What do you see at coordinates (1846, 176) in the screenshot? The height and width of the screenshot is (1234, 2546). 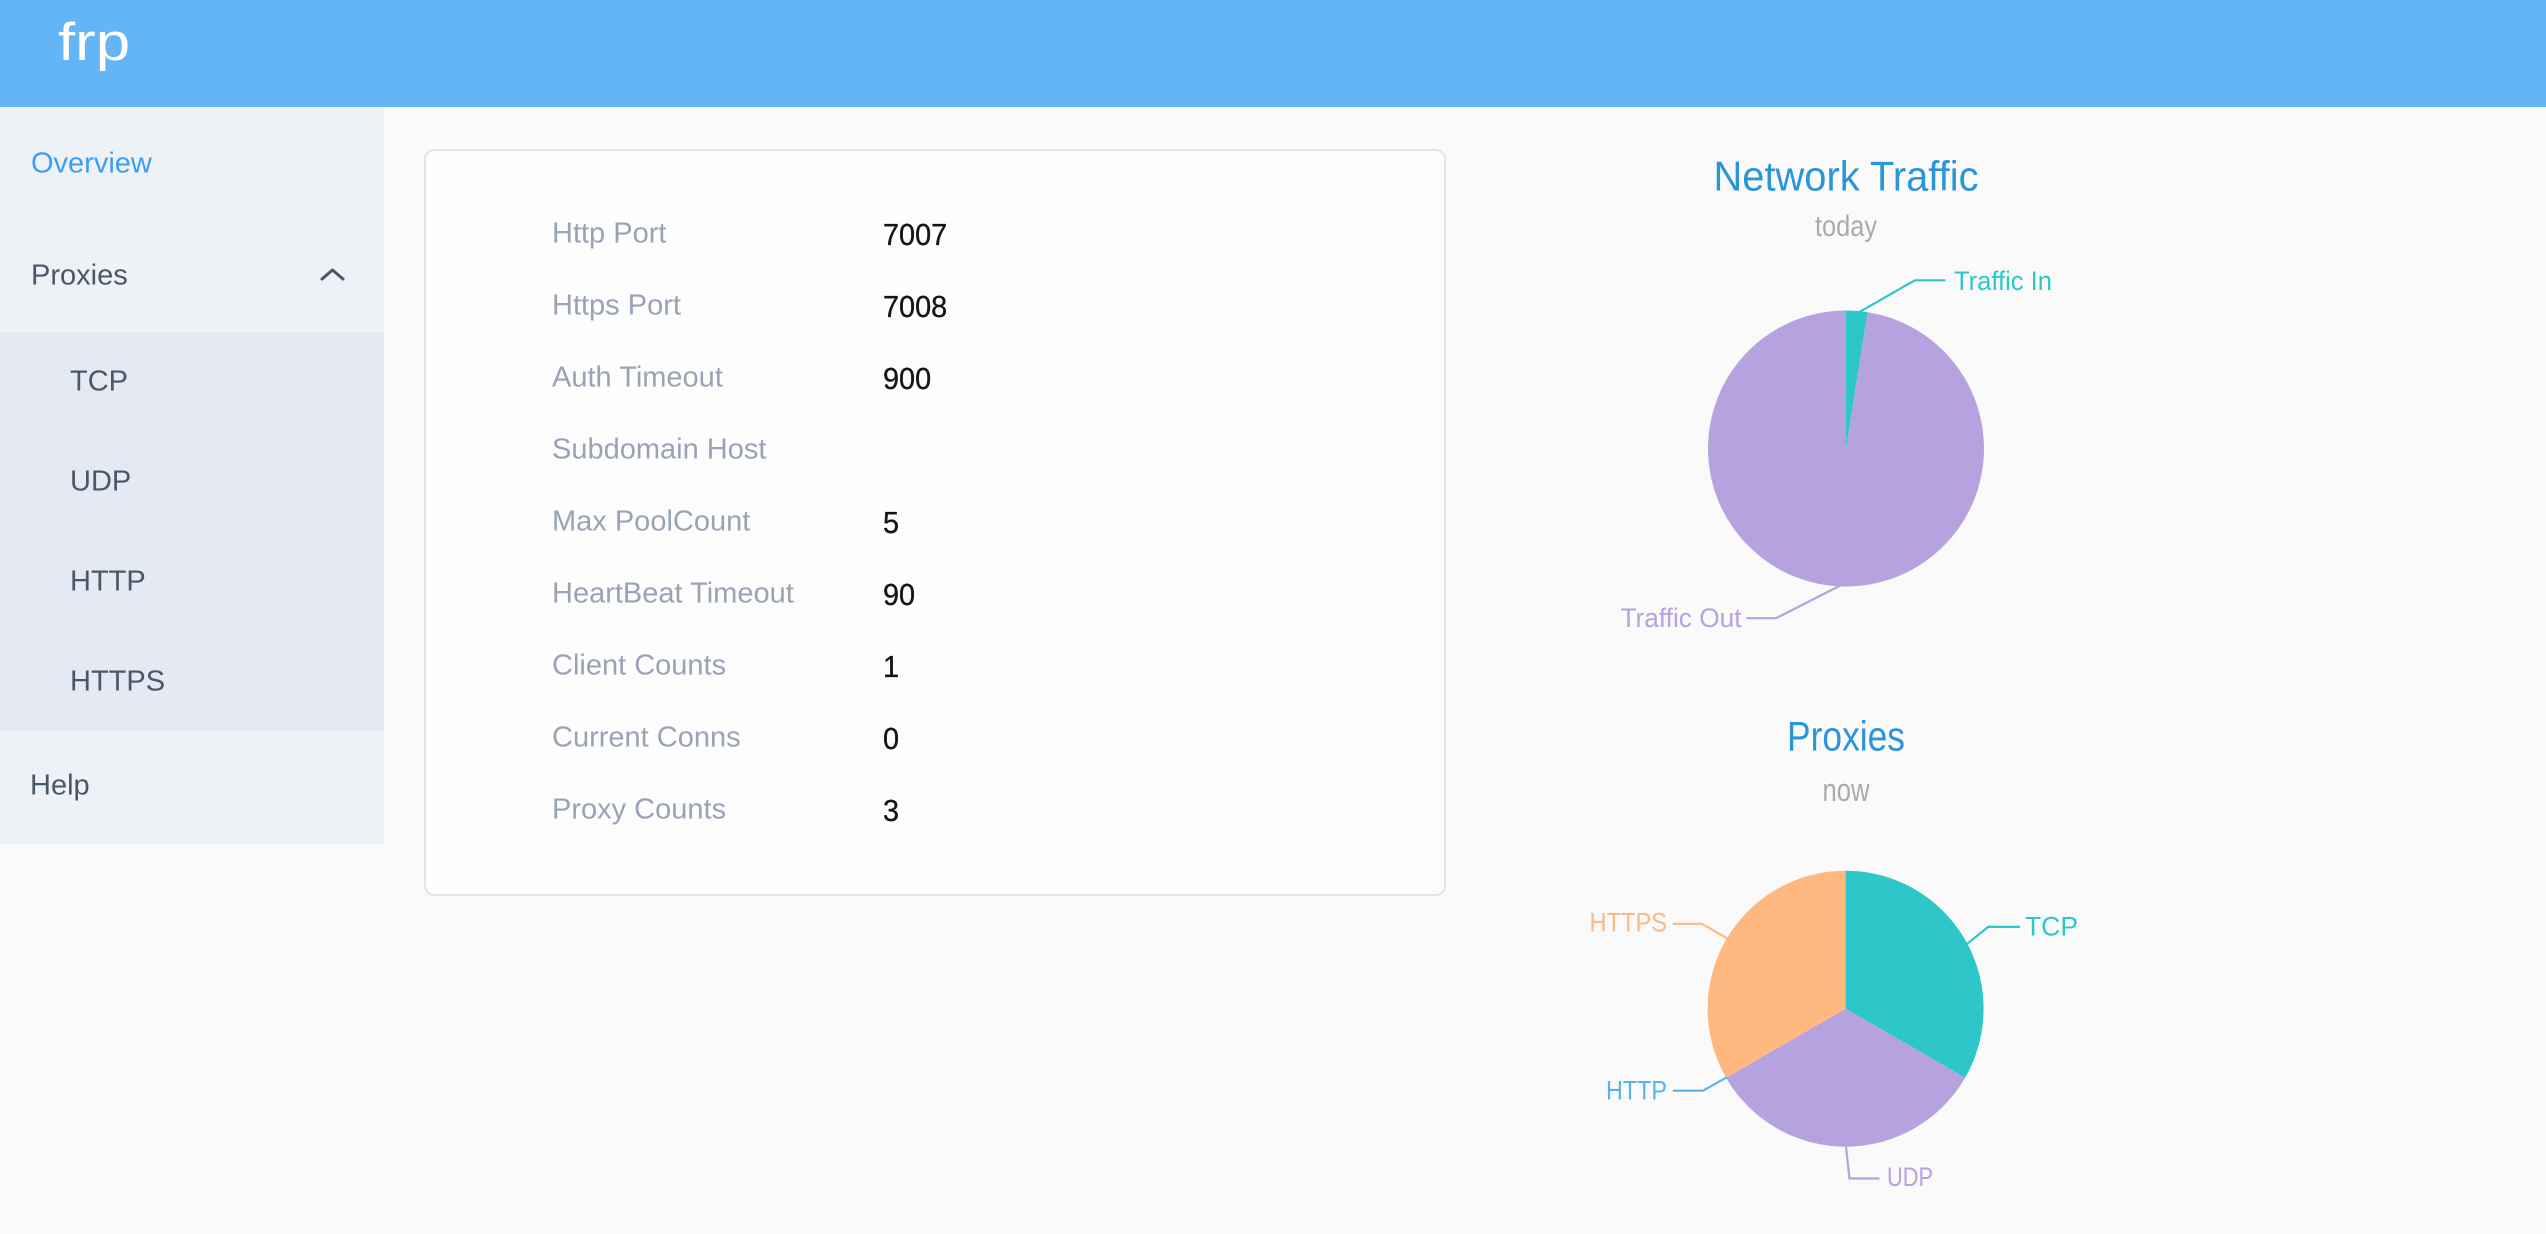 I see `svg-text: Network Traffic` at bounding box center [1846, 176].